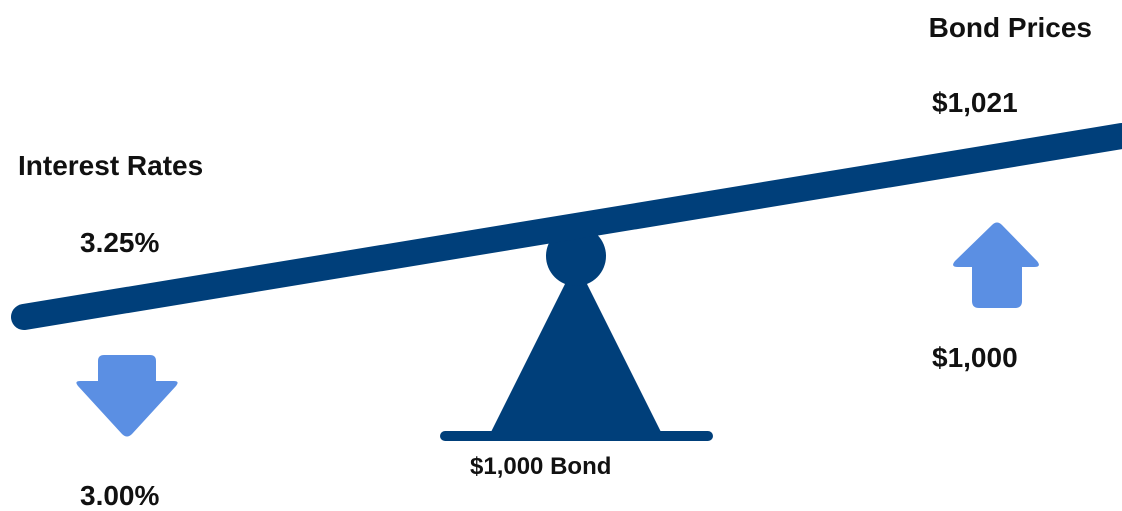 The image size is (1122, 511). What do you see at coordinates (975, 357) in the screenshot?
I see `bond-price-before: $1,000` at bounding box center [975, 357].